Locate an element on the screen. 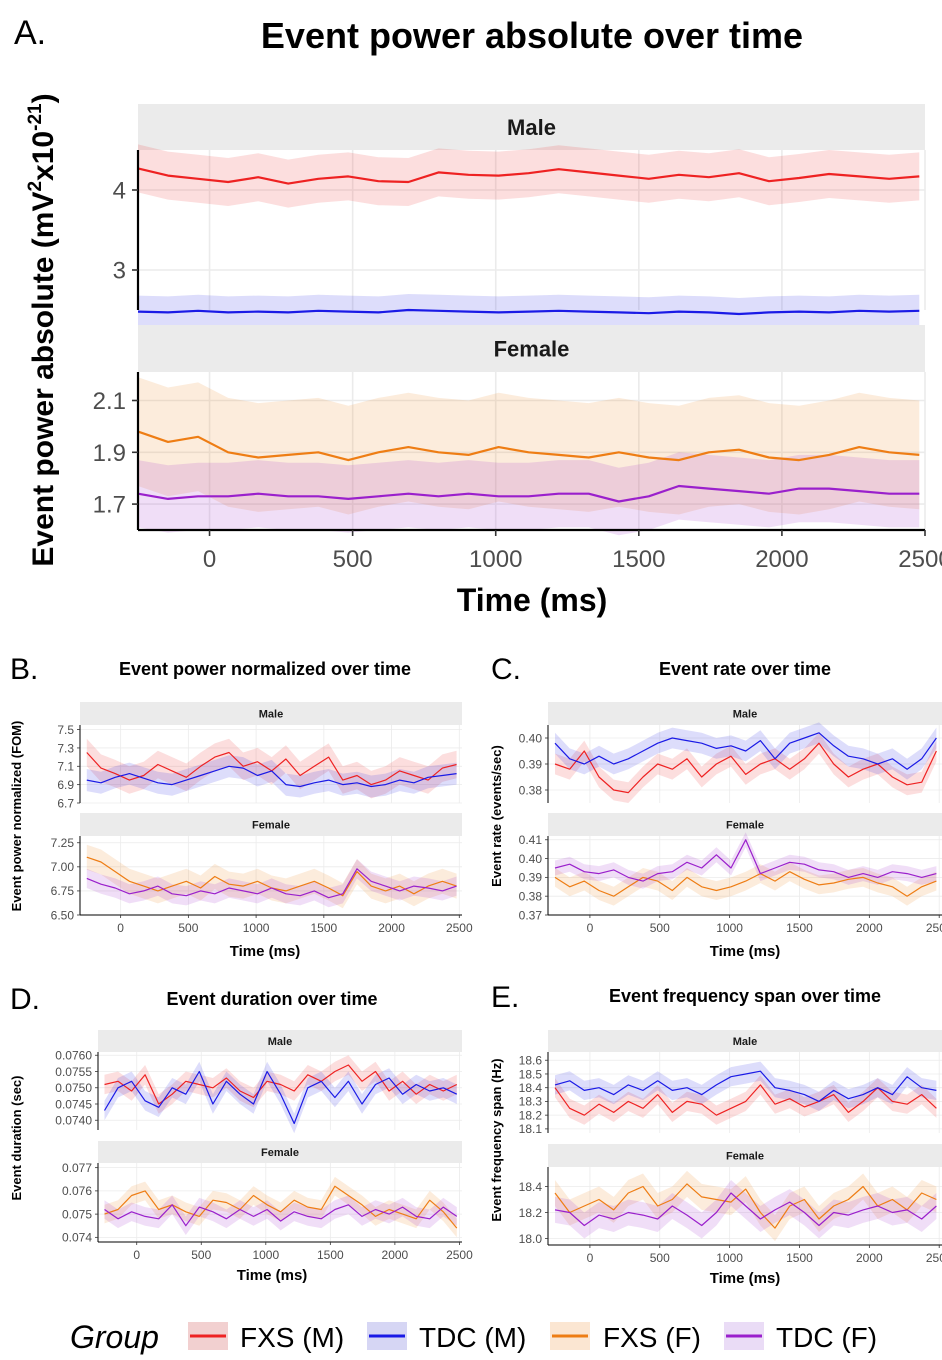  chart-b-female-strip-label: Female is located at coordinates (271, 825).